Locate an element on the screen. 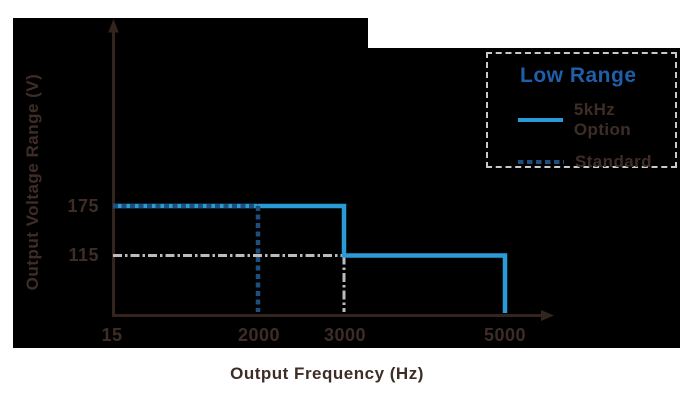  dashed-line-swatch-icon is located at coordinates (541, 162).